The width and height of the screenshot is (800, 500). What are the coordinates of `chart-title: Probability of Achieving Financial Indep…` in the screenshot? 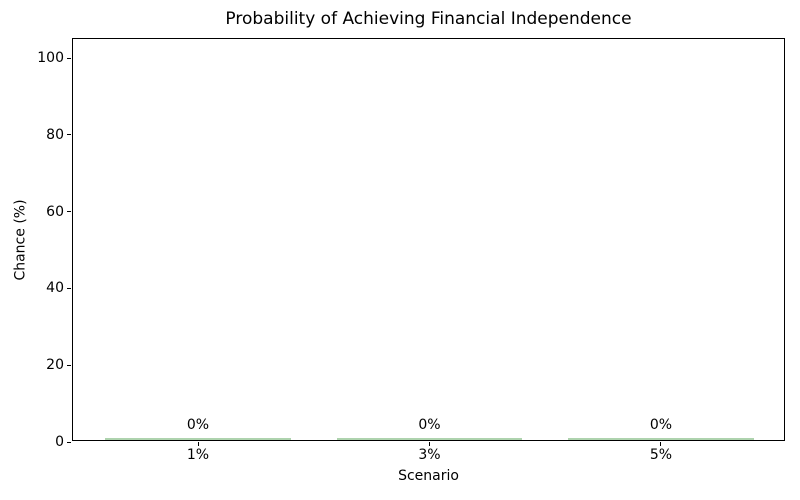 It's located at (428, 19).